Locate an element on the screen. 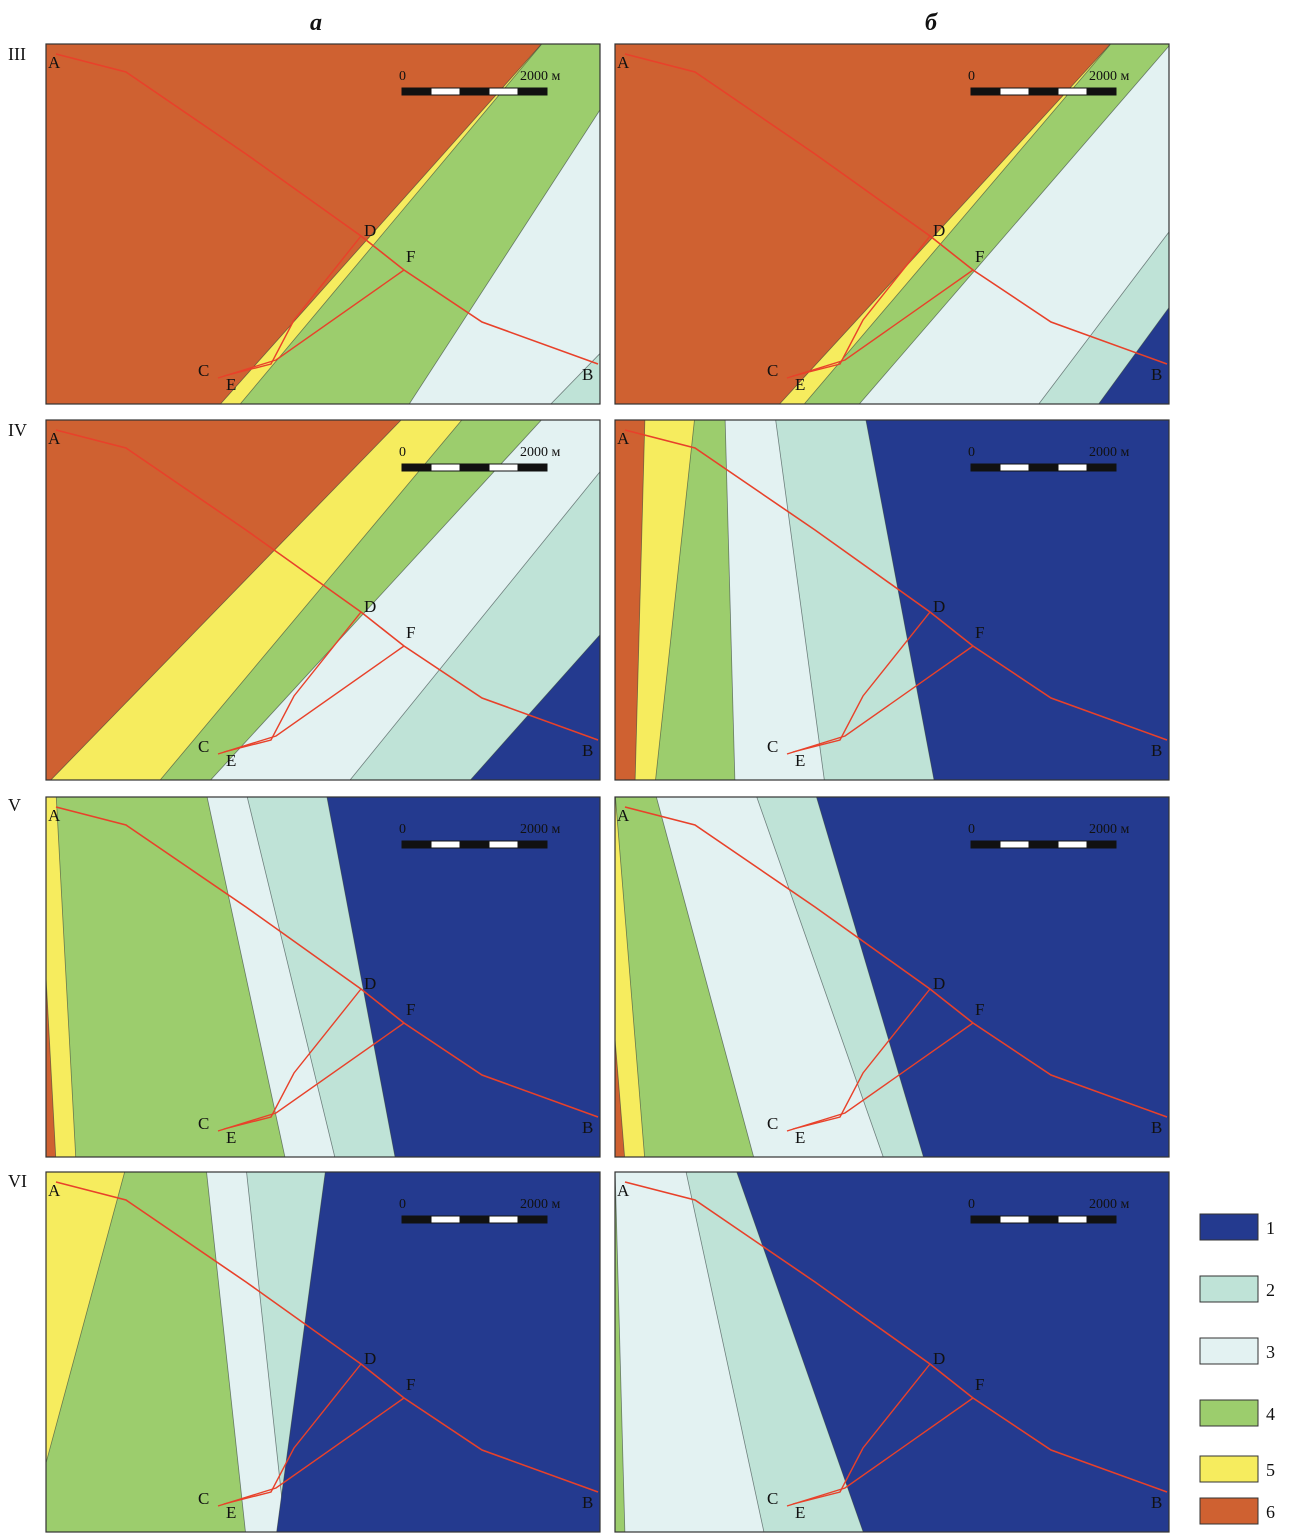 Image resolution: width=1290 pixels, height=1534 pixels. legend-label-3: 3 is located at coordinates (1270, 1352).